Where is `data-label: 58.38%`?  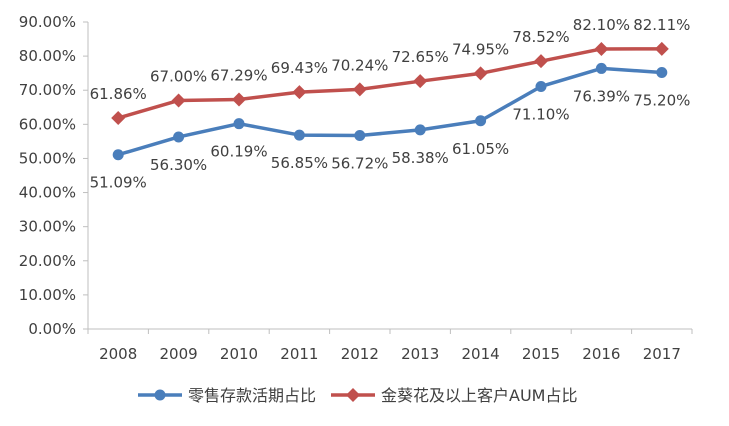
data-label: 58.38% is located at coordinates (420, 158).